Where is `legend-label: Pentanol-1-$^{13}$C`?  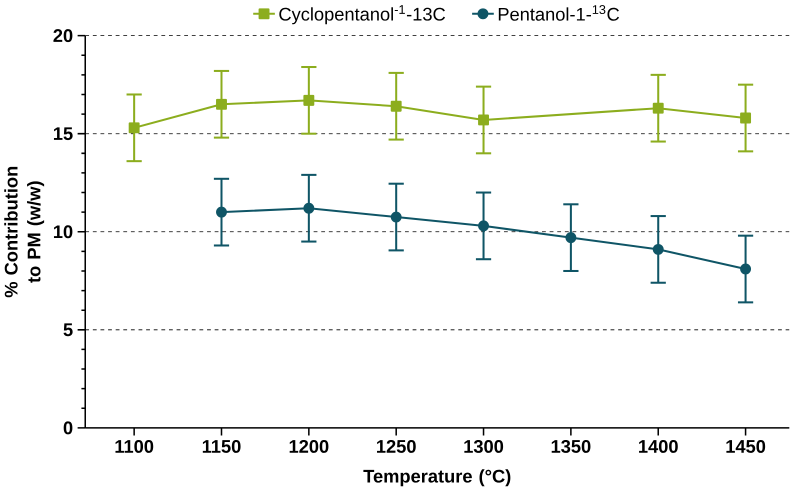 legend-label: Pentanol-1-$^{13}$C is located at coordinates (559, 13).